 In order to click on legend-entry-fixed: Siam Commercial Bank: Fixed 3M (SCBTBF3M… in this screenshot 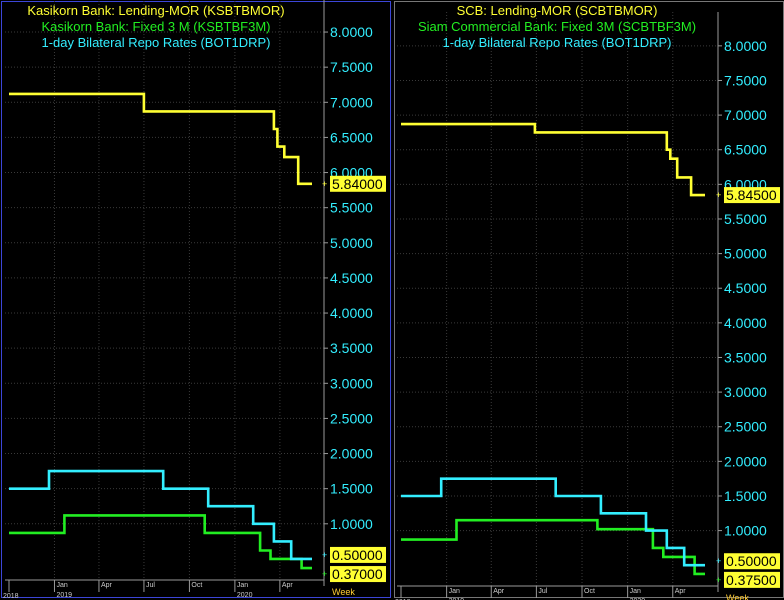, I will do `click(557, 26)`.